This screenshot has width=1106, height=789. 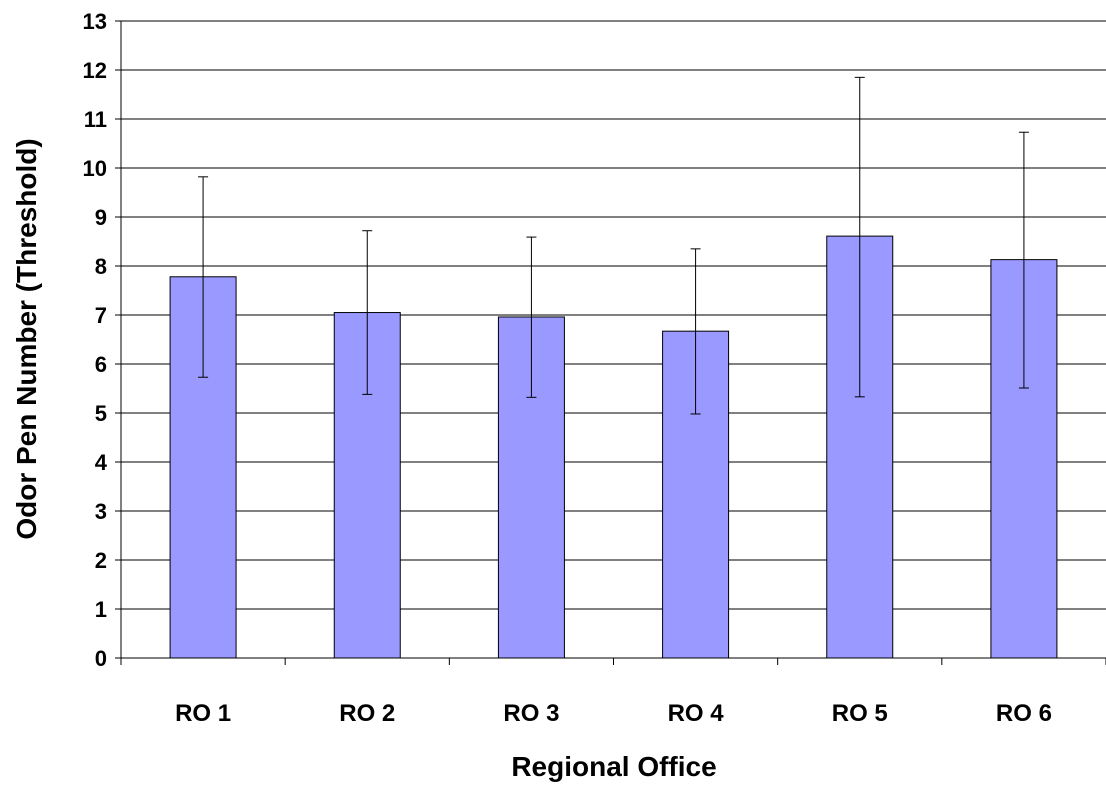 I want to click on y-tick-label-4: 4, so click(x=101, y=462).